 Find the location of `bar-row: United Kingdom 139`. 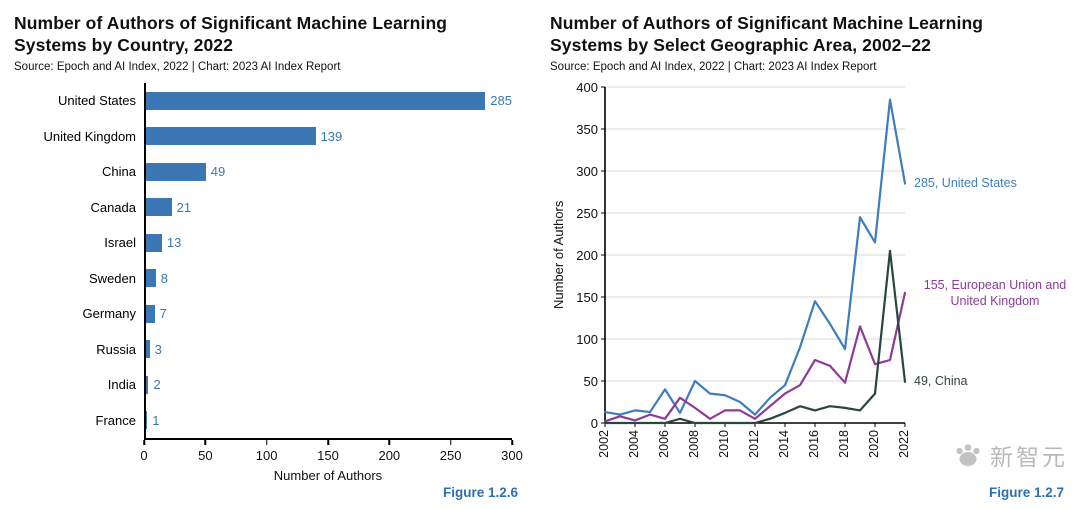

bar-row: United Kingdom 139 is located at coordinates (278, 137).